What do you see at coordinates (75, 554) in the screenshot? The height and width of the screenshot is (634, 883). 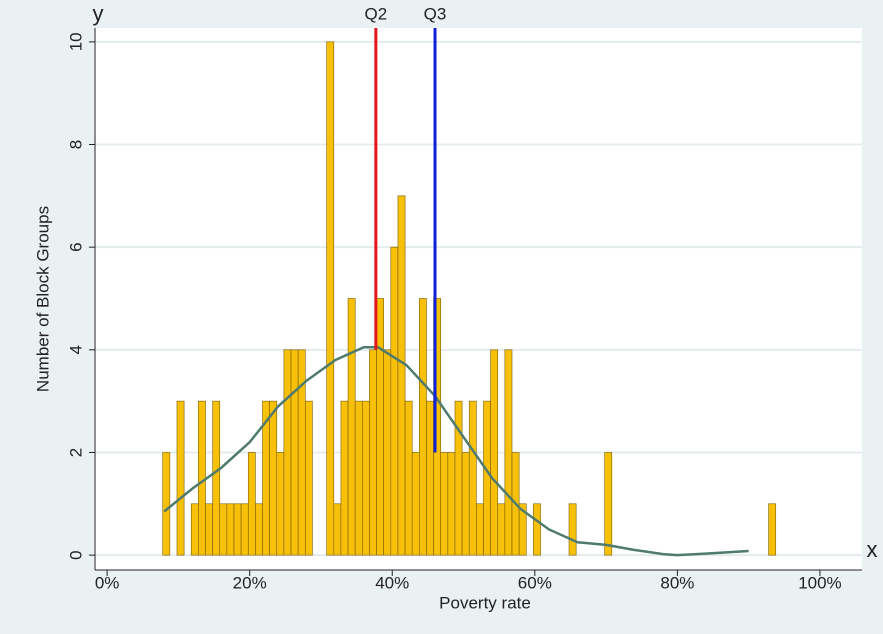 I see `y-tick-label: 0` at bounding box center [75, 554].